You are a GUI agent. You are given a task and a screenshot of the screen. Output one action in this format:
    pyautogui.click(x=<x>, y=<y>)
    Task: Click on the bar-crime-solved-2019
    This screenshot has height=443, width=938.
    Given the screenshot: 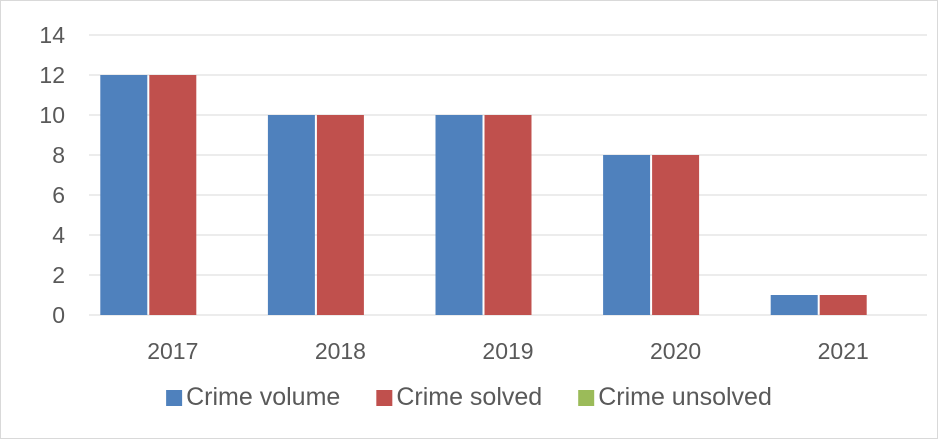 What is the action you would take?
    pyautogui.click(x=508, y=215)
    